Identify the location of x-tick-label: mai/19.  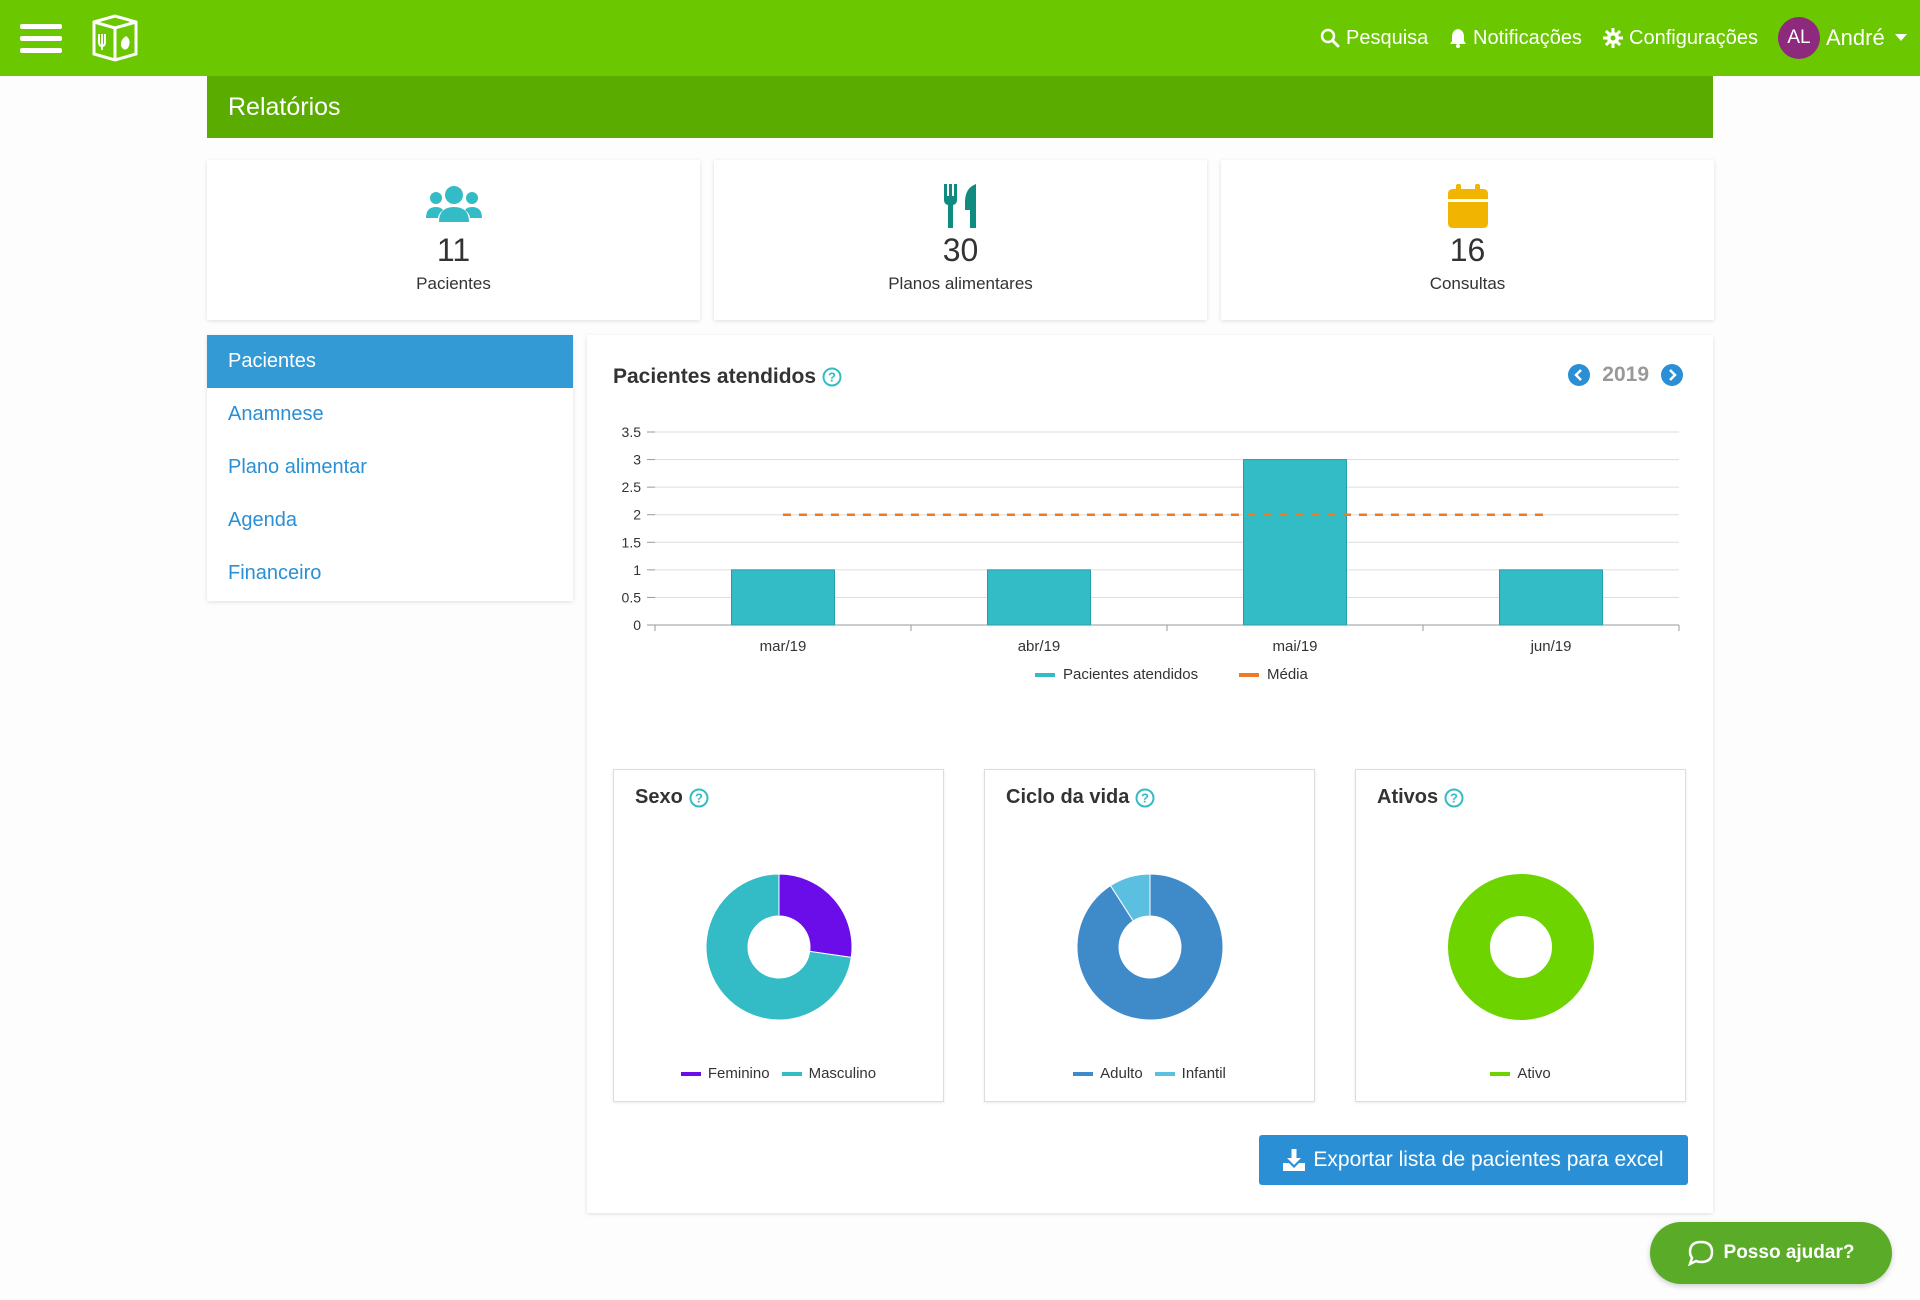
(1294, 646).